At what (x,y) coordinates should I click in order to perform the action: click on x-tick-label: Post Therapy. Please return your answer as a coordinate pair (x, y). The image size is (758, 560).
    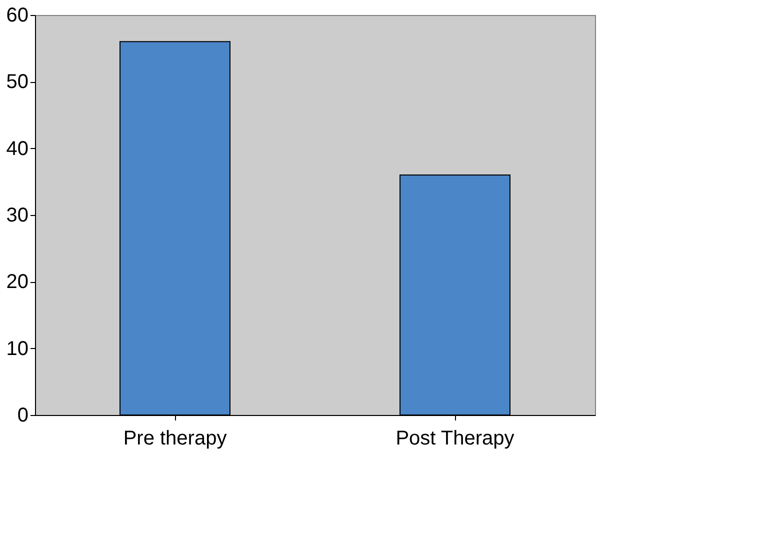
    Looking at the image, I should click on (455, 439).